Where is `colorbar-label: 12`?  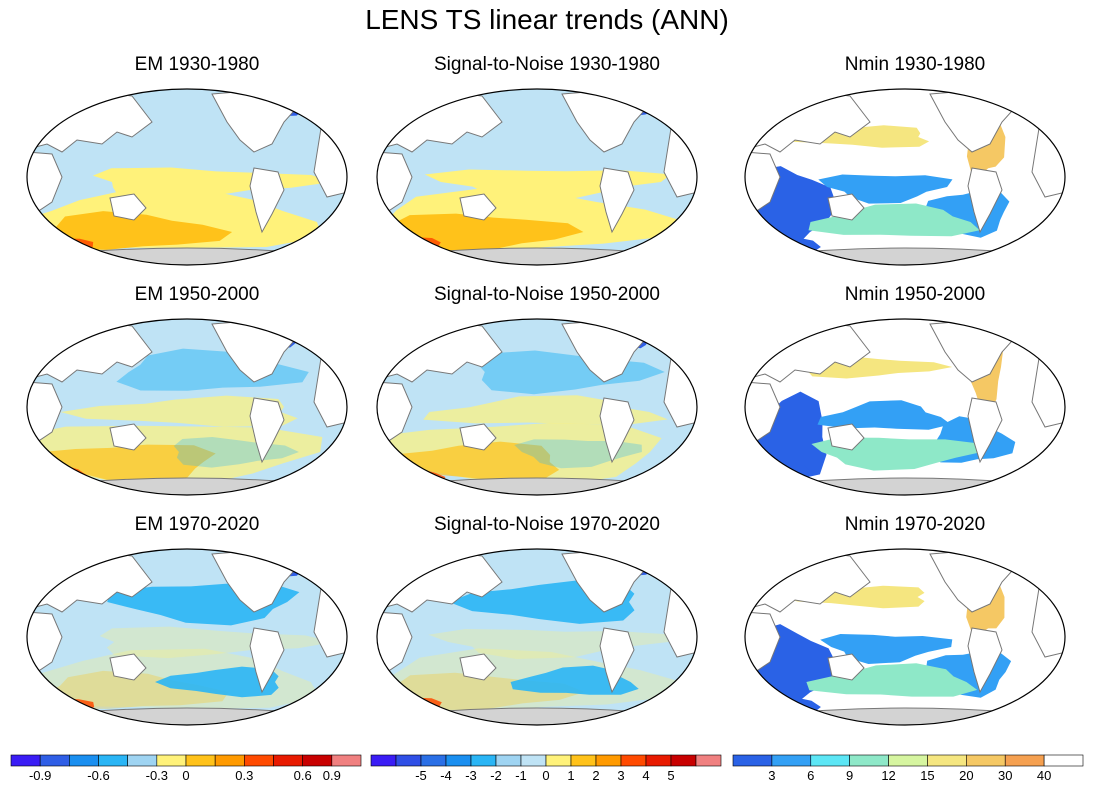 colorbar-label: 12 is located at coordinates (888, 775).